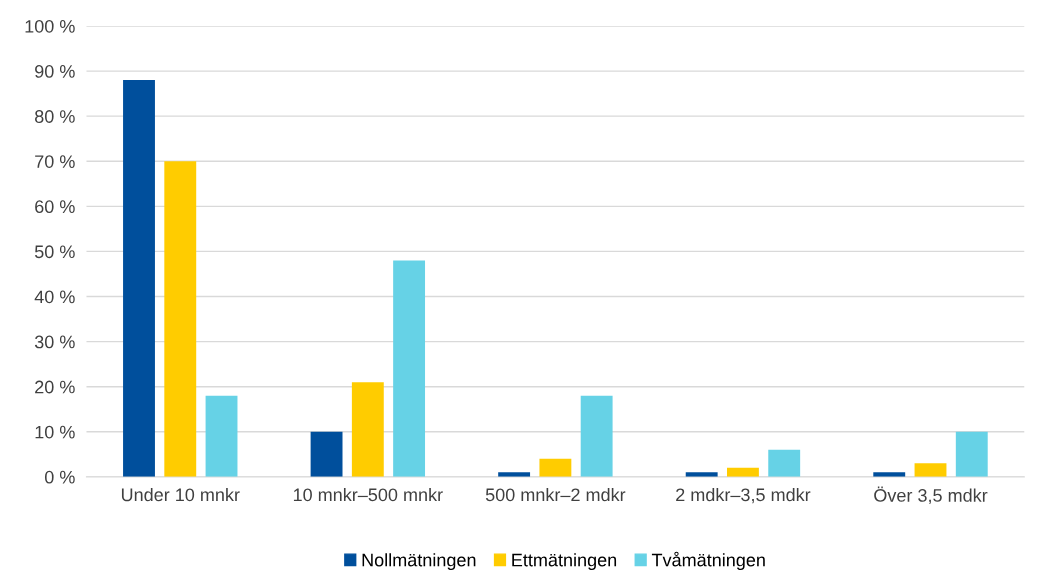  What do you see at coordinates (54, 252) in the screenshot?
I see `y-tick-label: 50 %` at bounding box center [54, 252].